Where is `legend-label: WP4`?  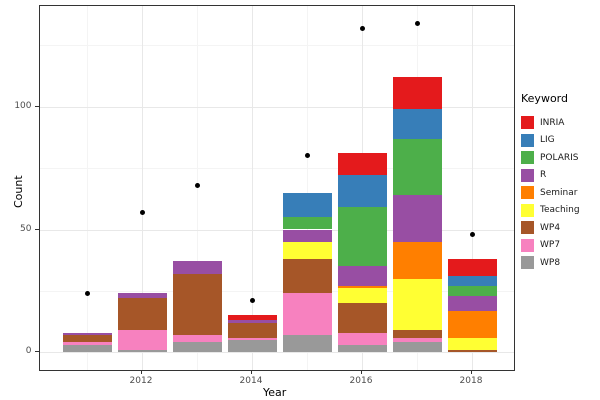
legend-label: WP4 is located at coordinates (550, 227).